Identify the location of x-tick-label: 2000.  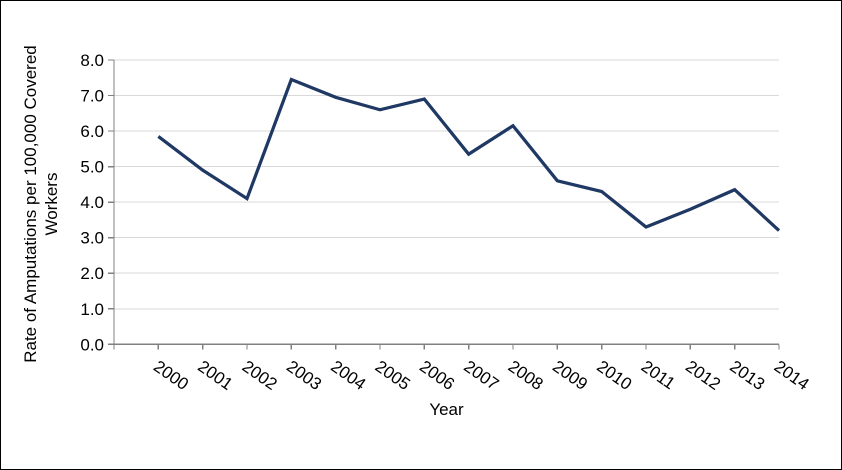
(171, 375).